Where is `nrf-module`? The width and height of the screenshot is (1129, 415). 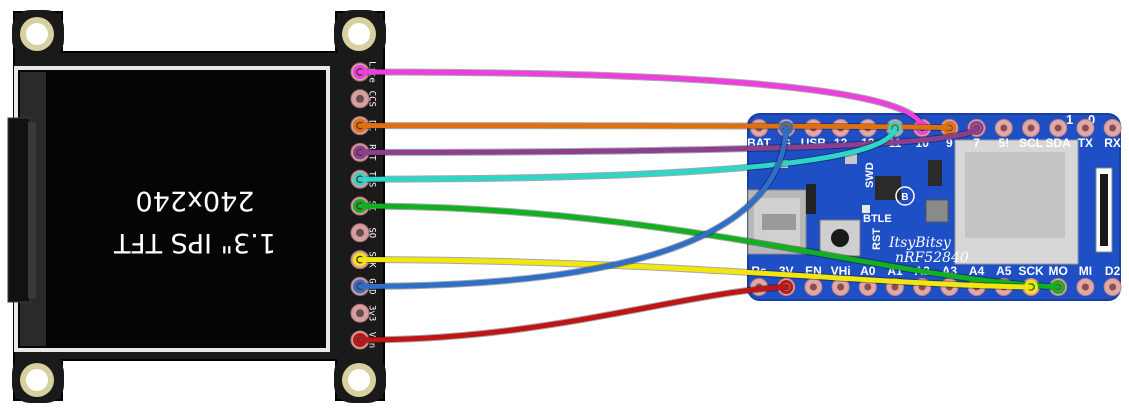
nrf-module is located at coordinates (1033, 202).